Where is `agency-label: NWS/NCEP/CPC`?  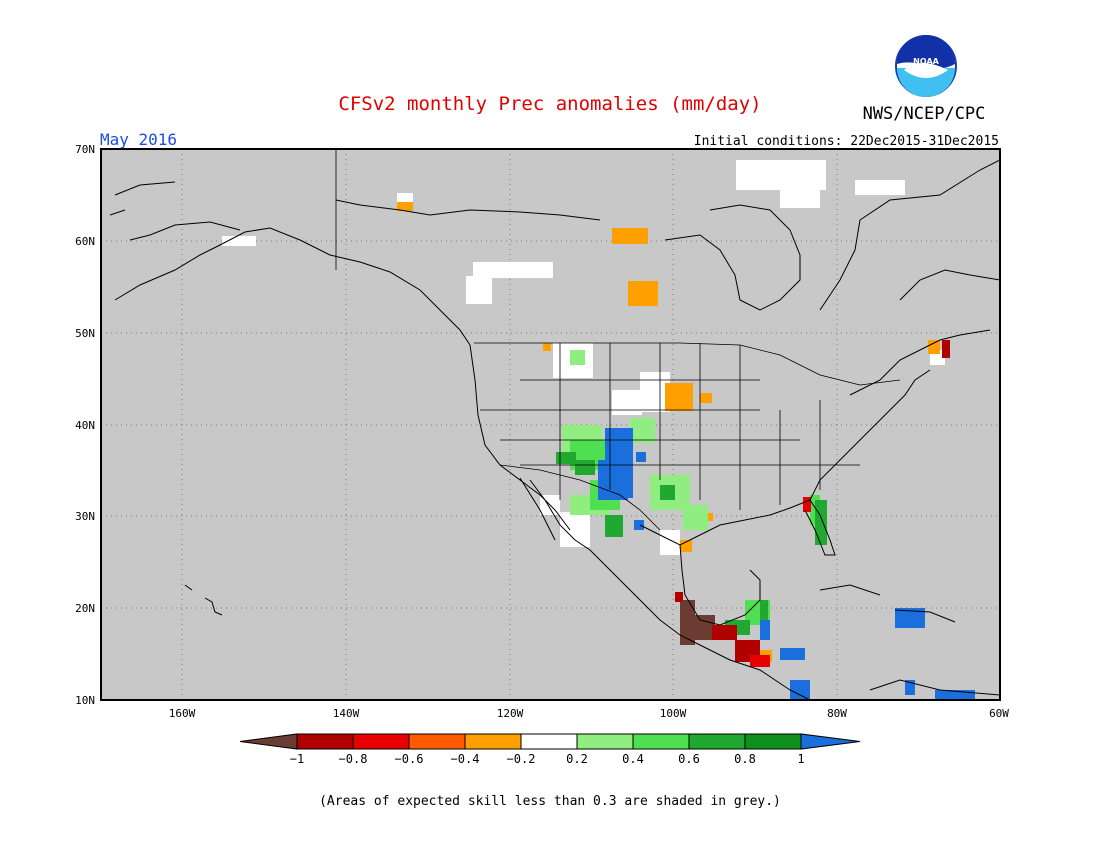 agency-label: NWS/NCEP/CPC is located at coordinates (924, 114).